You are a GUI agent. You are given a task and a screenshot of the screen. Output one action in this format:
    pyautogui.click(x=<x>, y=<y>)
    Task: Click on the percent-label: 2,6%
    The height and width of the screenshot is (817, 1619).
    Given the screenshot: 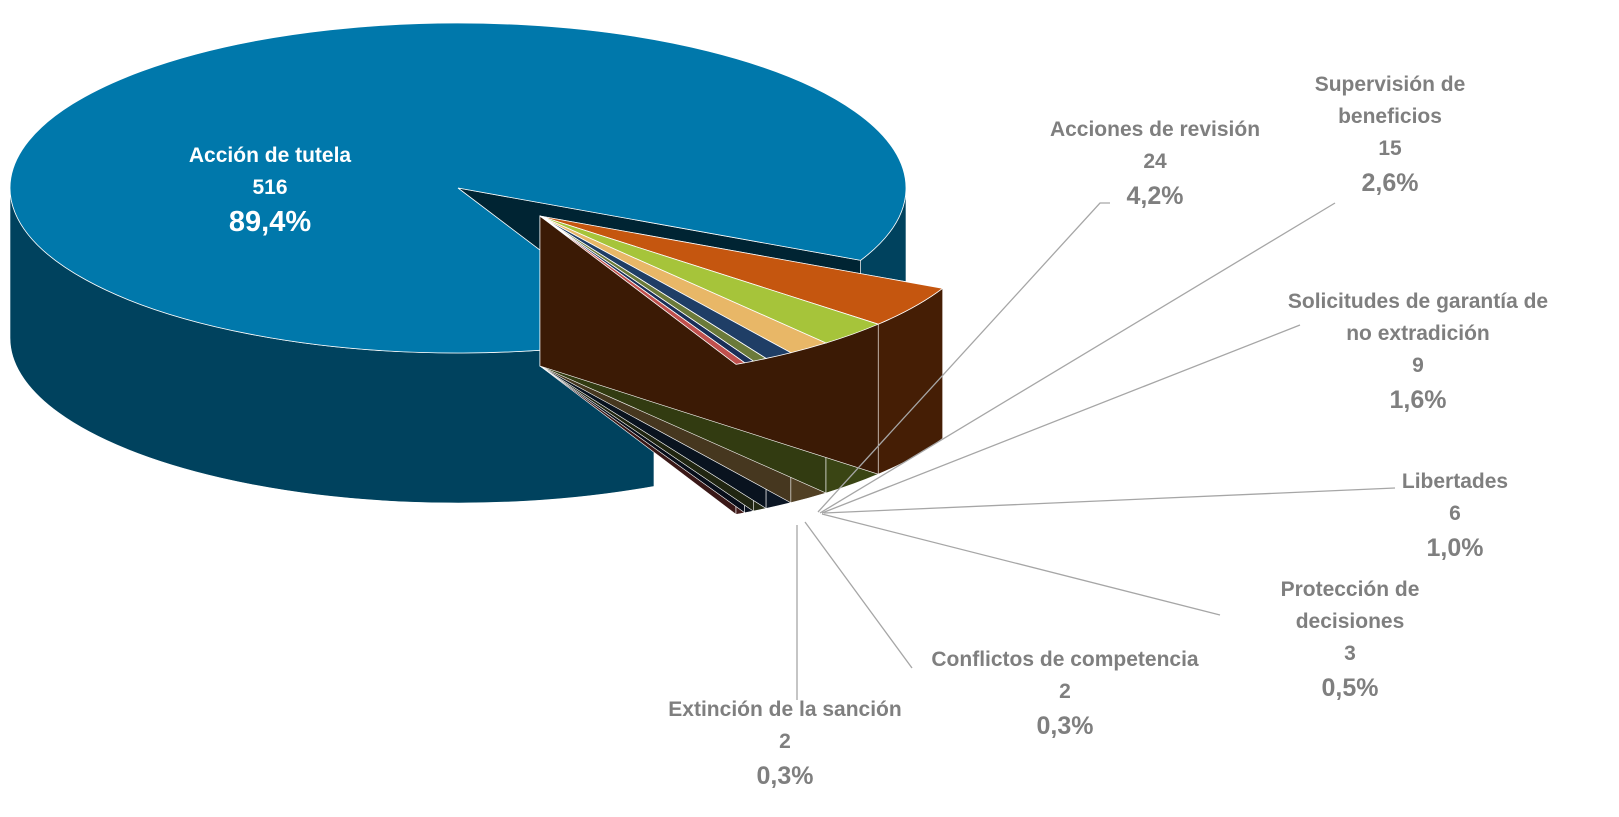 What is the action you would take?
    pyautogui.click(x=1390, y=183)
    